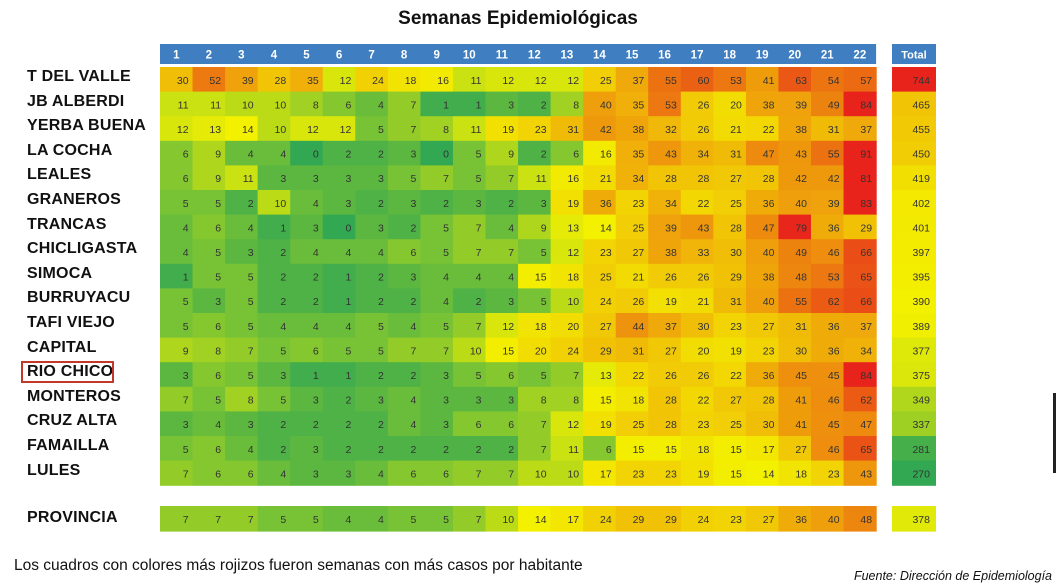 This screenshot has width=1056, height=588. Describe the element at coordinates (834, 228) in the screenshot. I see `cell-label-trancas-w21: 36` at that location.